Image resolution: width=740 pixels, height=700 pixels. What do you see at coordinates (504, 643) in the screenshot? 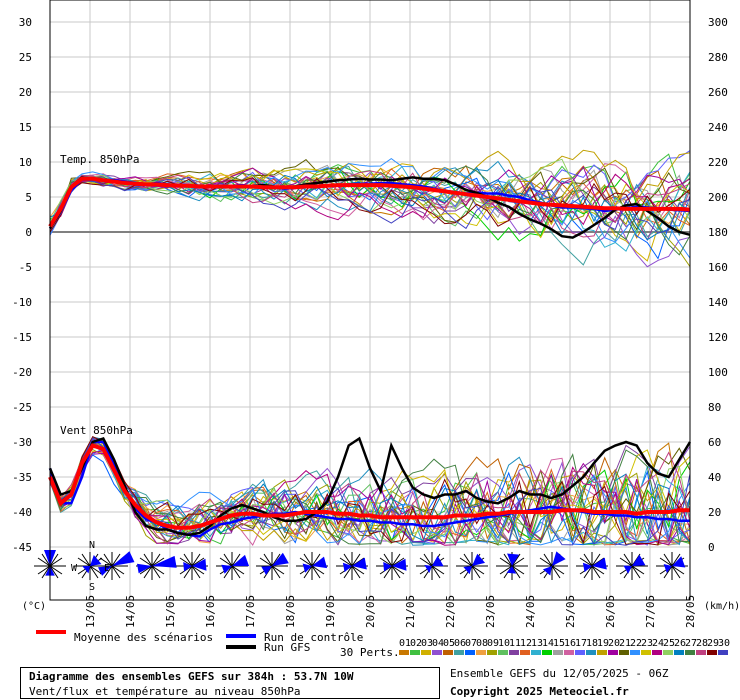
I see `perturbation-number: 10` at bounding box center [504, 643].